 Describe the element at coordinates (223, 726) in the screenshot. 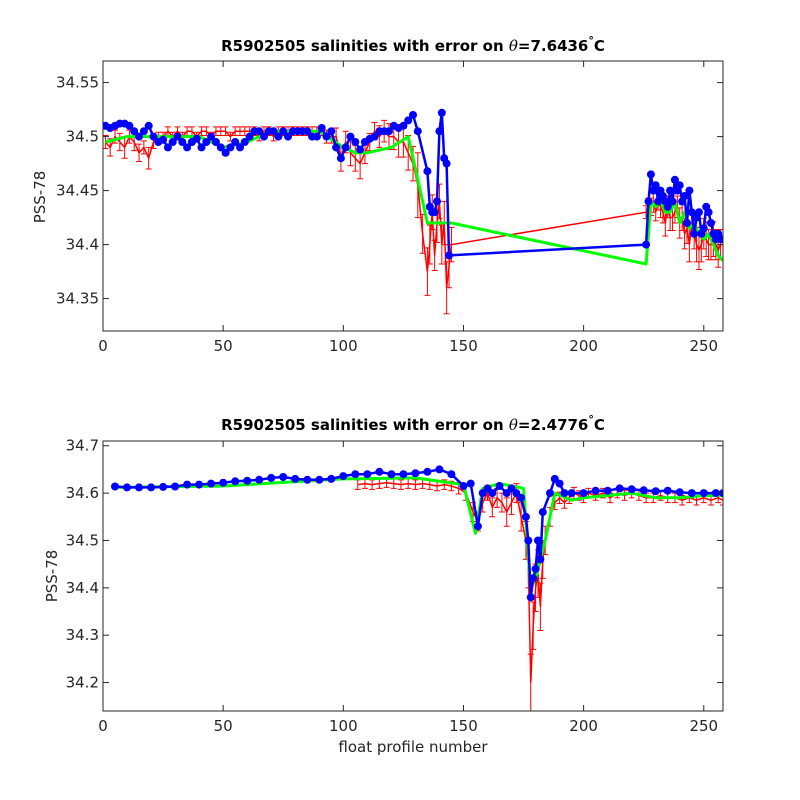

I see `x-tick-label: 50` at that location.